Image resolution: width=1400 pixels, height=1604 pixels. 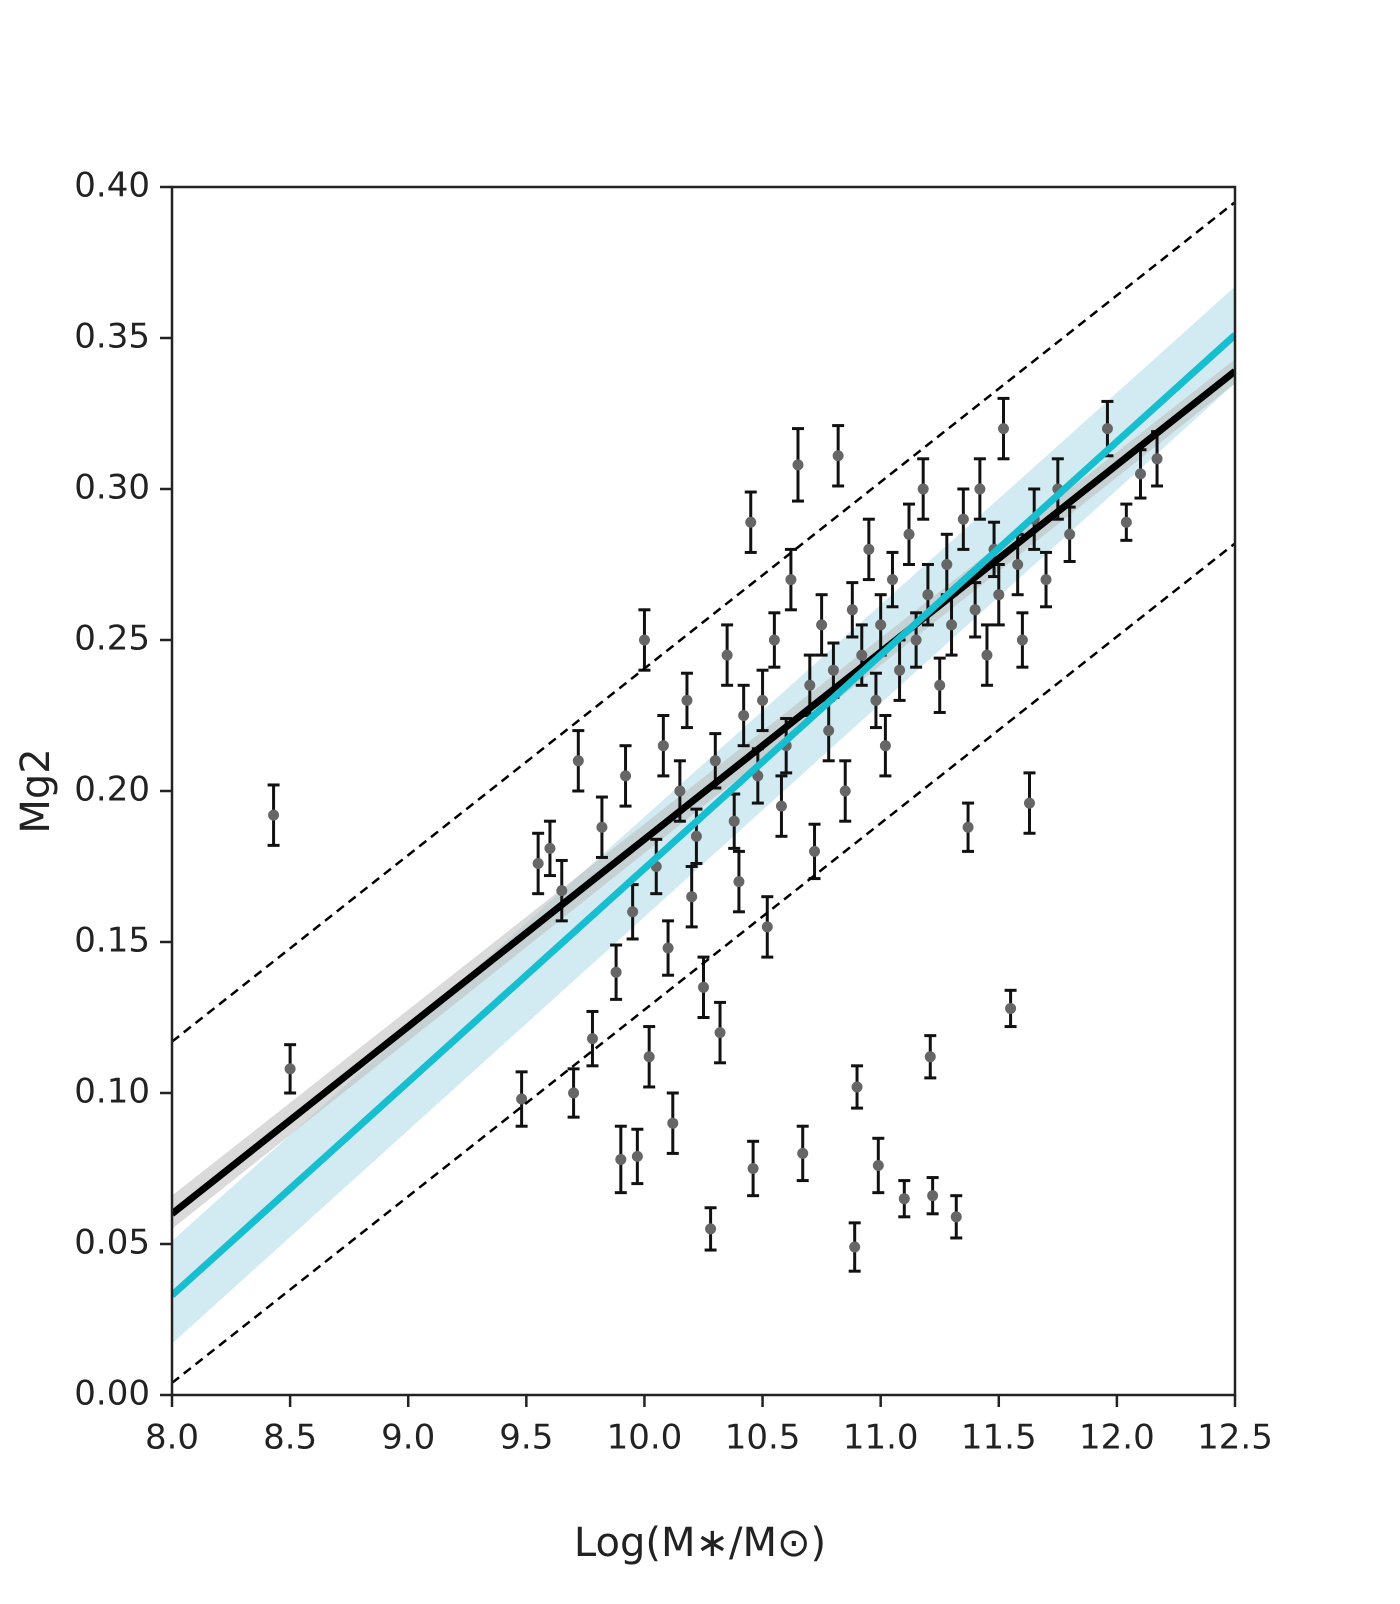 I want to click on y-tick-label: 0.20, so click(x=112, y=790).